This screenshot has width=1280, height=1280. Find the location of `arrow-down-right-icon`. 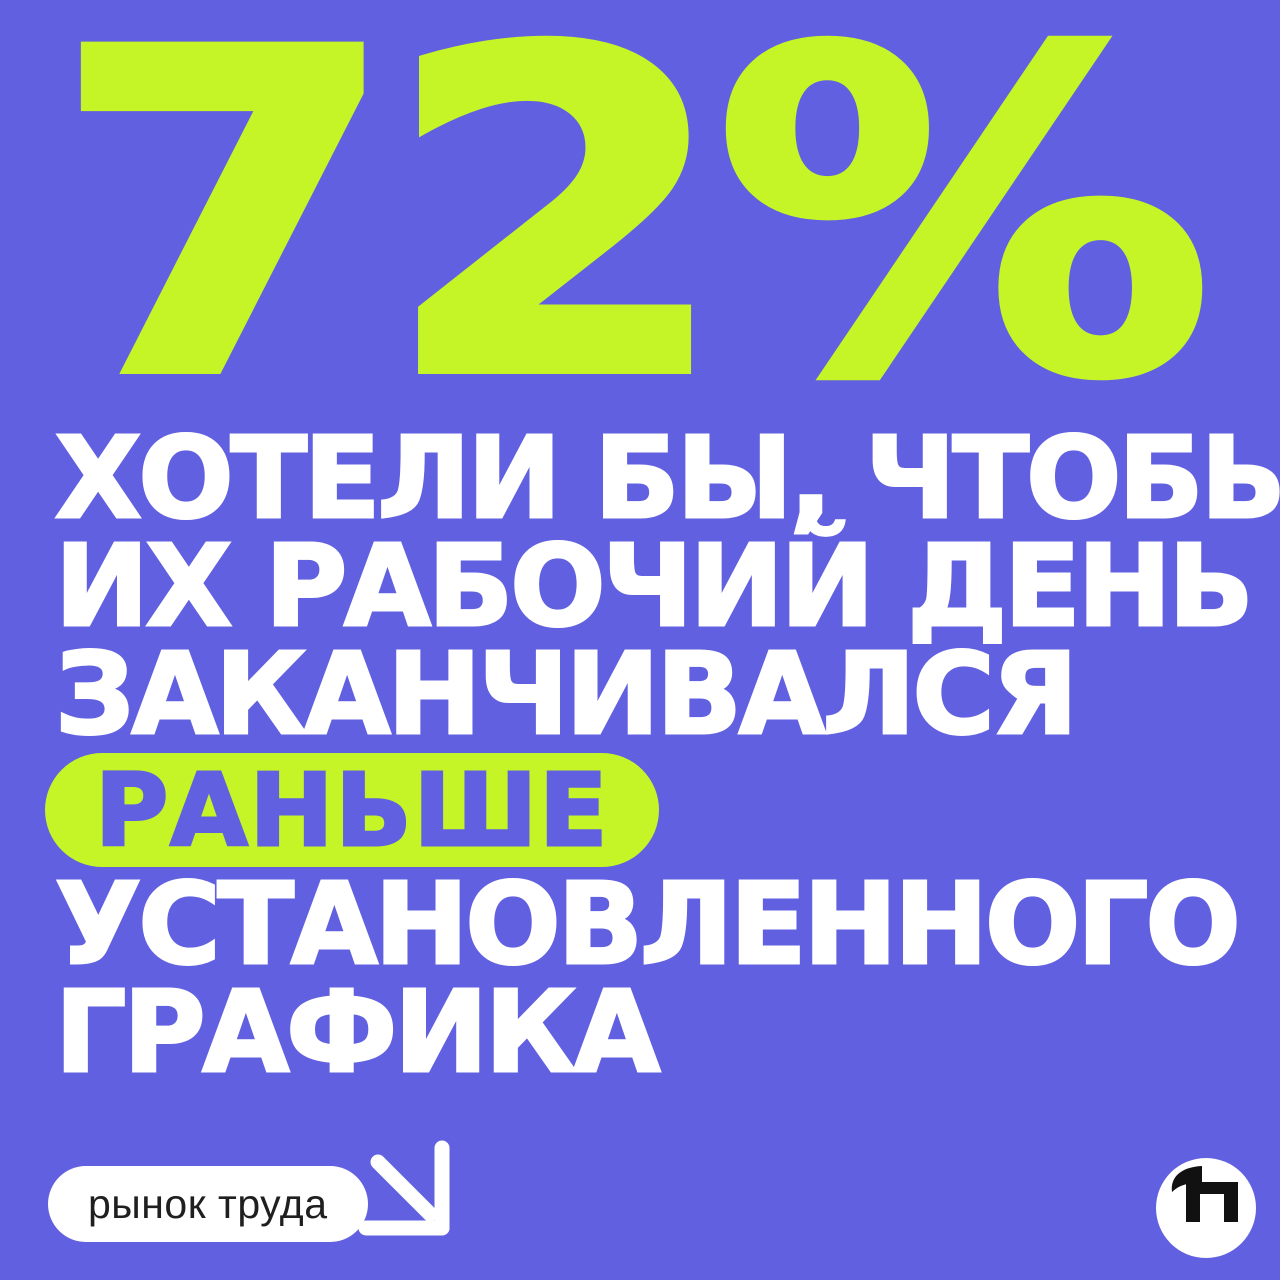

arrow-down-right-icon is located at coordinates (408, 1190).